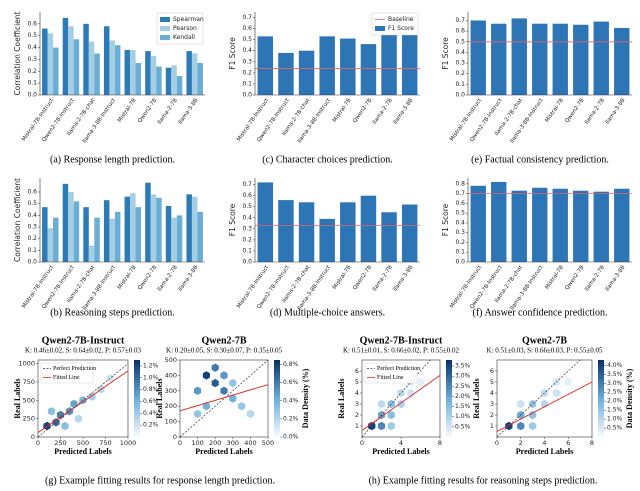 The height and width of the screenshot is (491, 640). What do you see at coordinates (127, 110) in the screenshot?
I see `x-tick-label: Mistral-7B` at bounding box center [127, 110].